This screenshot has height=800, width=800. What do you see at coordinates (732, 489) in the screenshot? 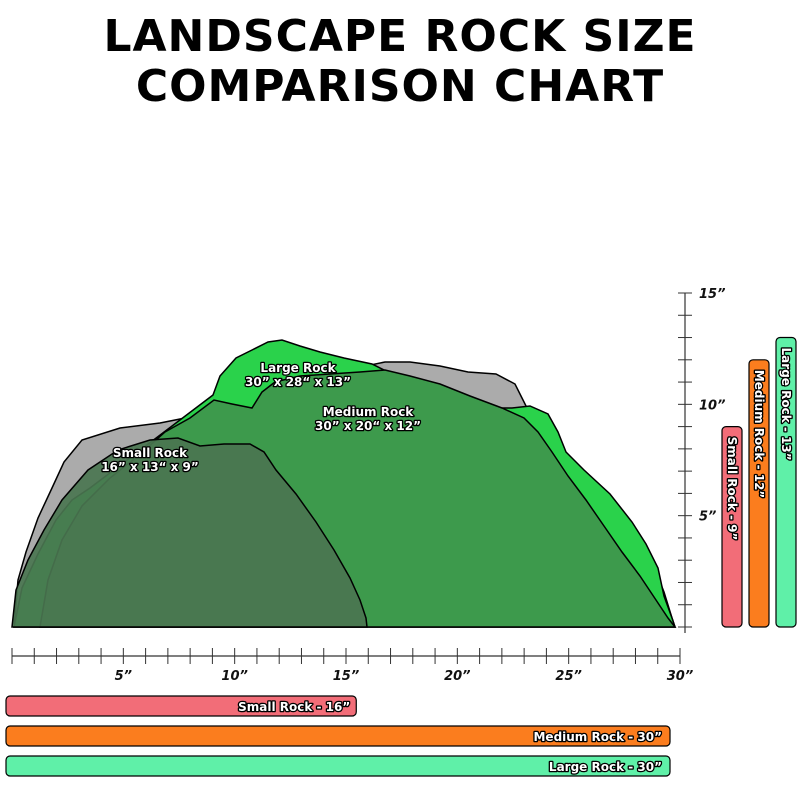
I see `small-height-bar-label: Small Rock - 9”` at bounding box center [732, 489].